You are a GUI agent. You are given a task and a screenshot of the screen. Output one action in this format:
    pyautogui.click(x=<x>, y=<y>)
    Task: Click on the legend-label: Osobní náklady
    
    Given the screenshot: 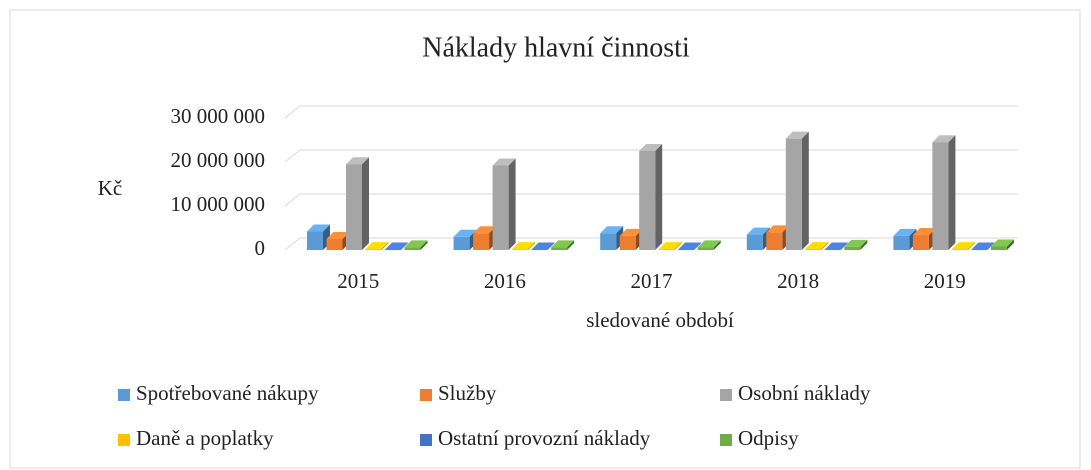 What is the action you would take?
    pyautogui.click(x=804, y=393)
    